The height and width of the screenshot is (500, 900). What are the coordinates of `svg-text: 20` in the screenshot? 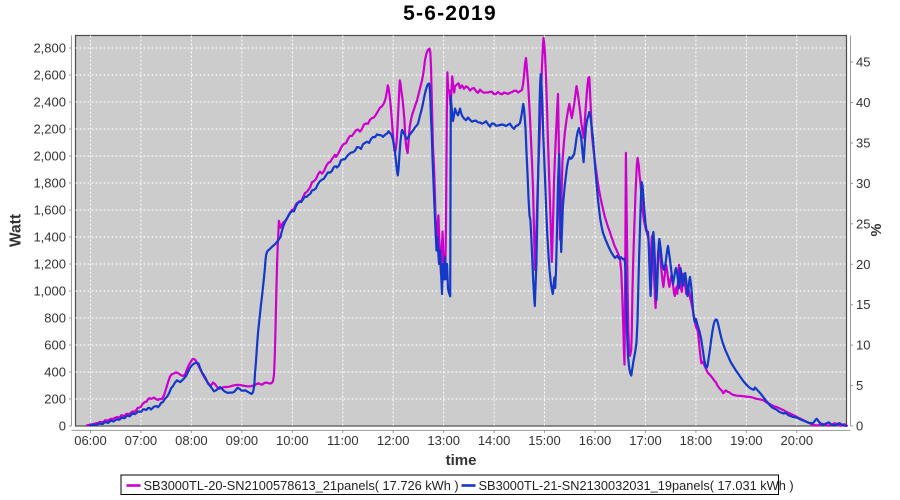 It's located at (863, 264).